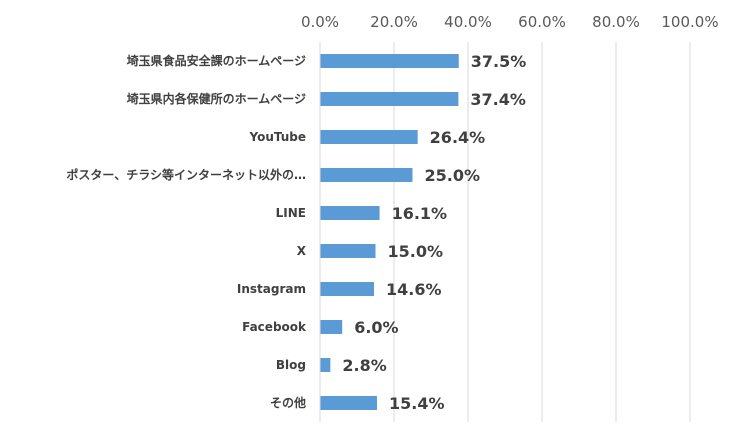 The width and height of the screenshot is (740, 448). Describe the element at coordinates (414, 289) in the screenshot. I see `data-label: 14.6%` at that location.